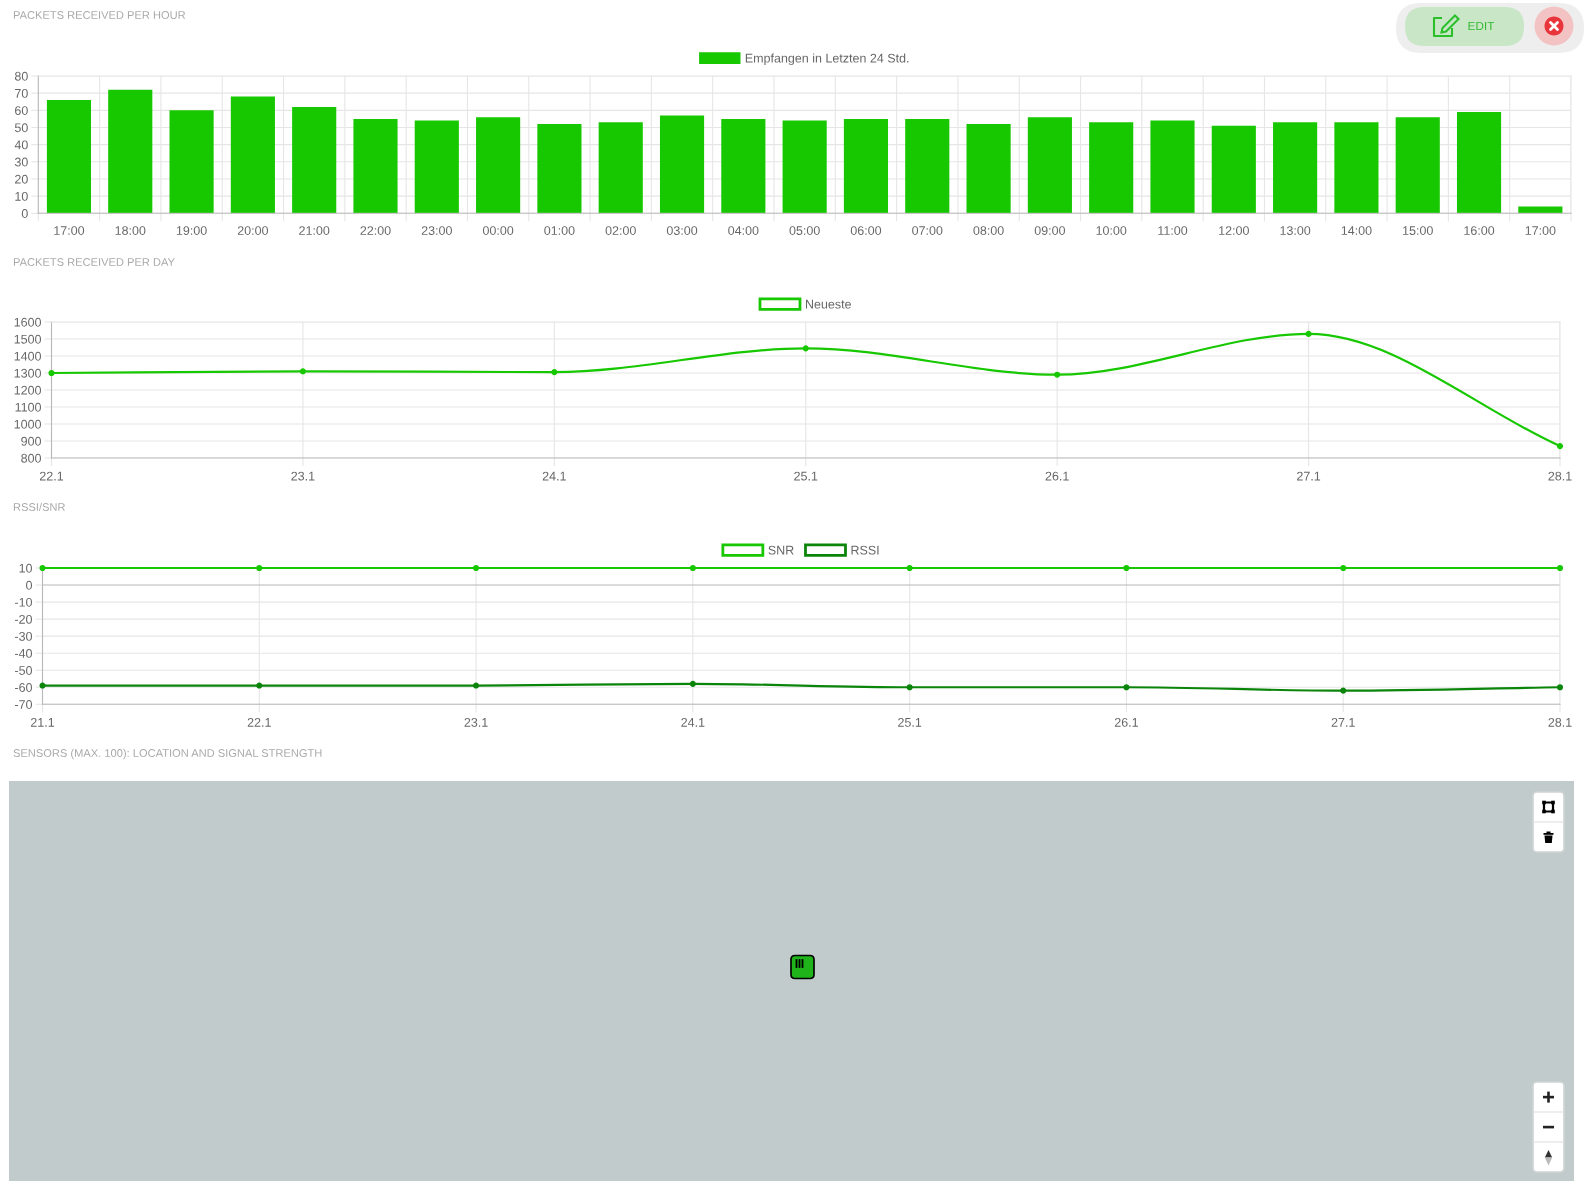  What do you see at coordinates (1111, 230) in the screenshot?
I see `x-tick-label: 10:00` at bounding box center [1111, 230].